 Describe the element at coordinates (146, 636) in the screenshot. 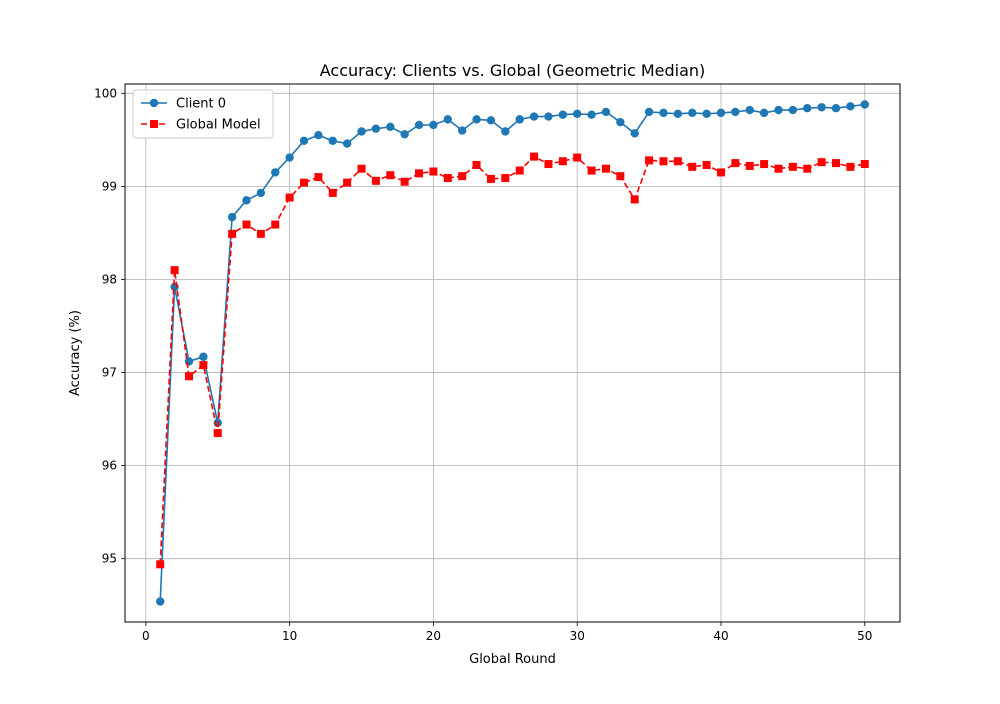

I see `x-tick-label: 0` at that location.